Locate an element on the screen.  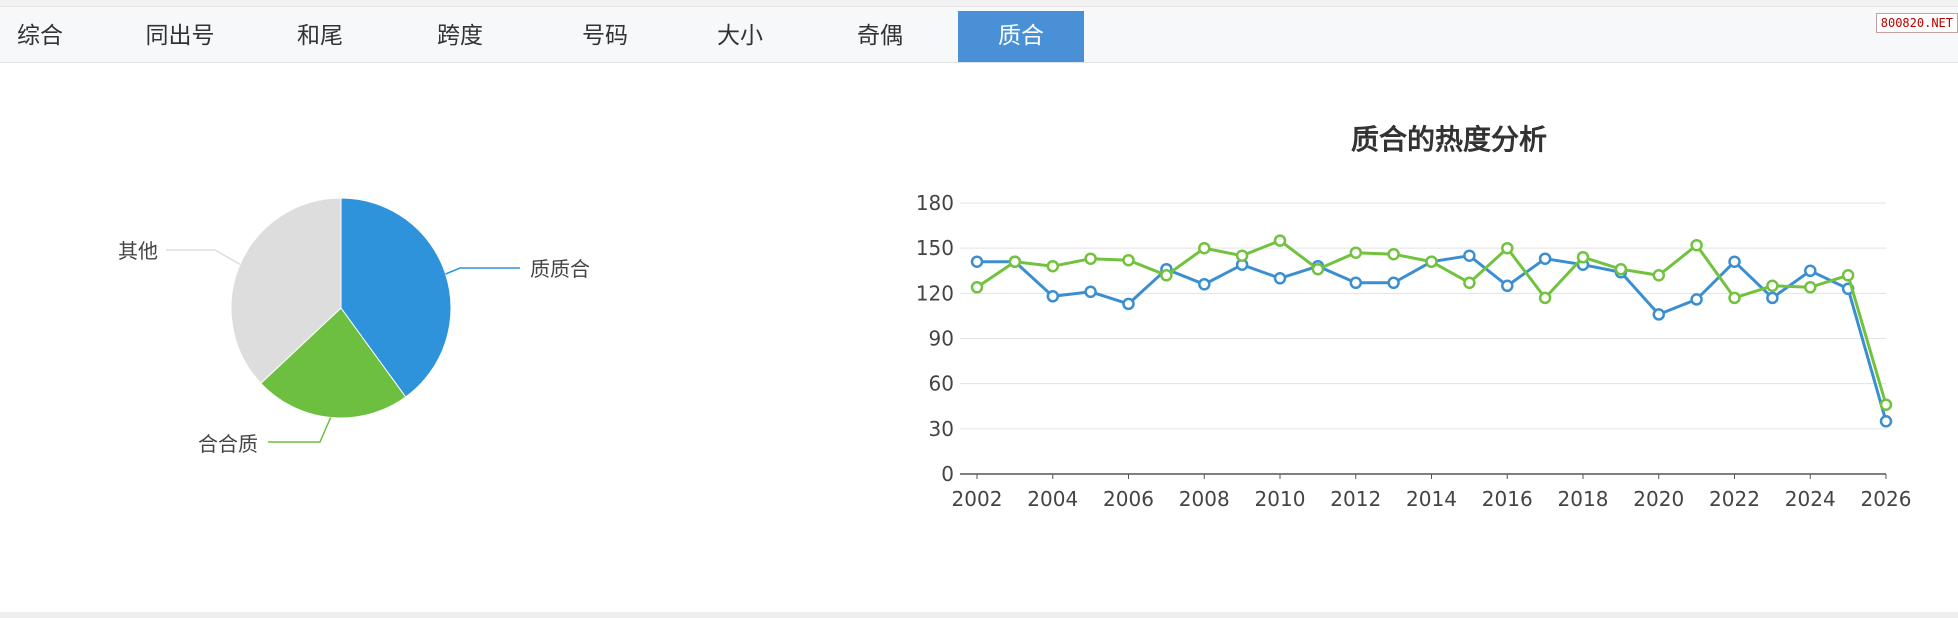
y-tick-label: 120 is located at coordinates (935, 293).